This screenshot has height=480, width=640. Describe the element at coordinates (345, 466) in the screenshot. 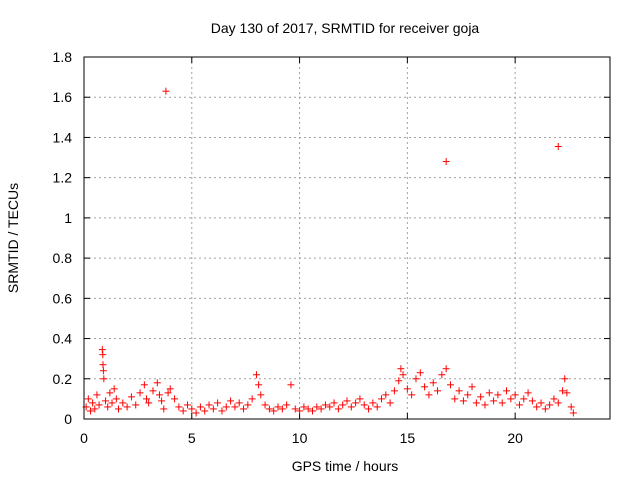

I see `x-axis-label: GPS time / hours` at that location.